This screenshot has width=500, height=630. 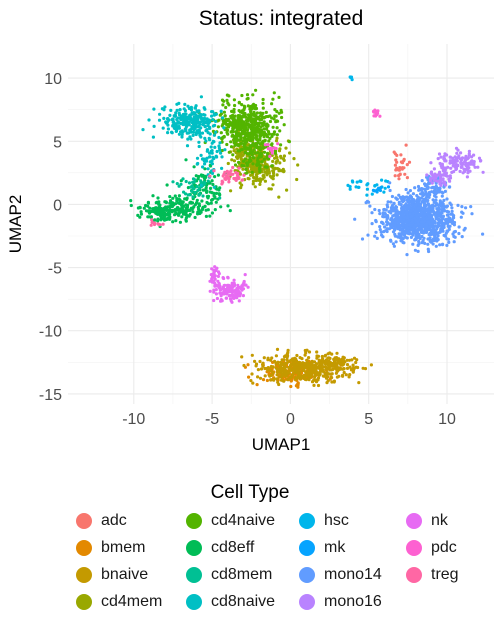 I want to click on point-treg, so click(x=223, y=176).